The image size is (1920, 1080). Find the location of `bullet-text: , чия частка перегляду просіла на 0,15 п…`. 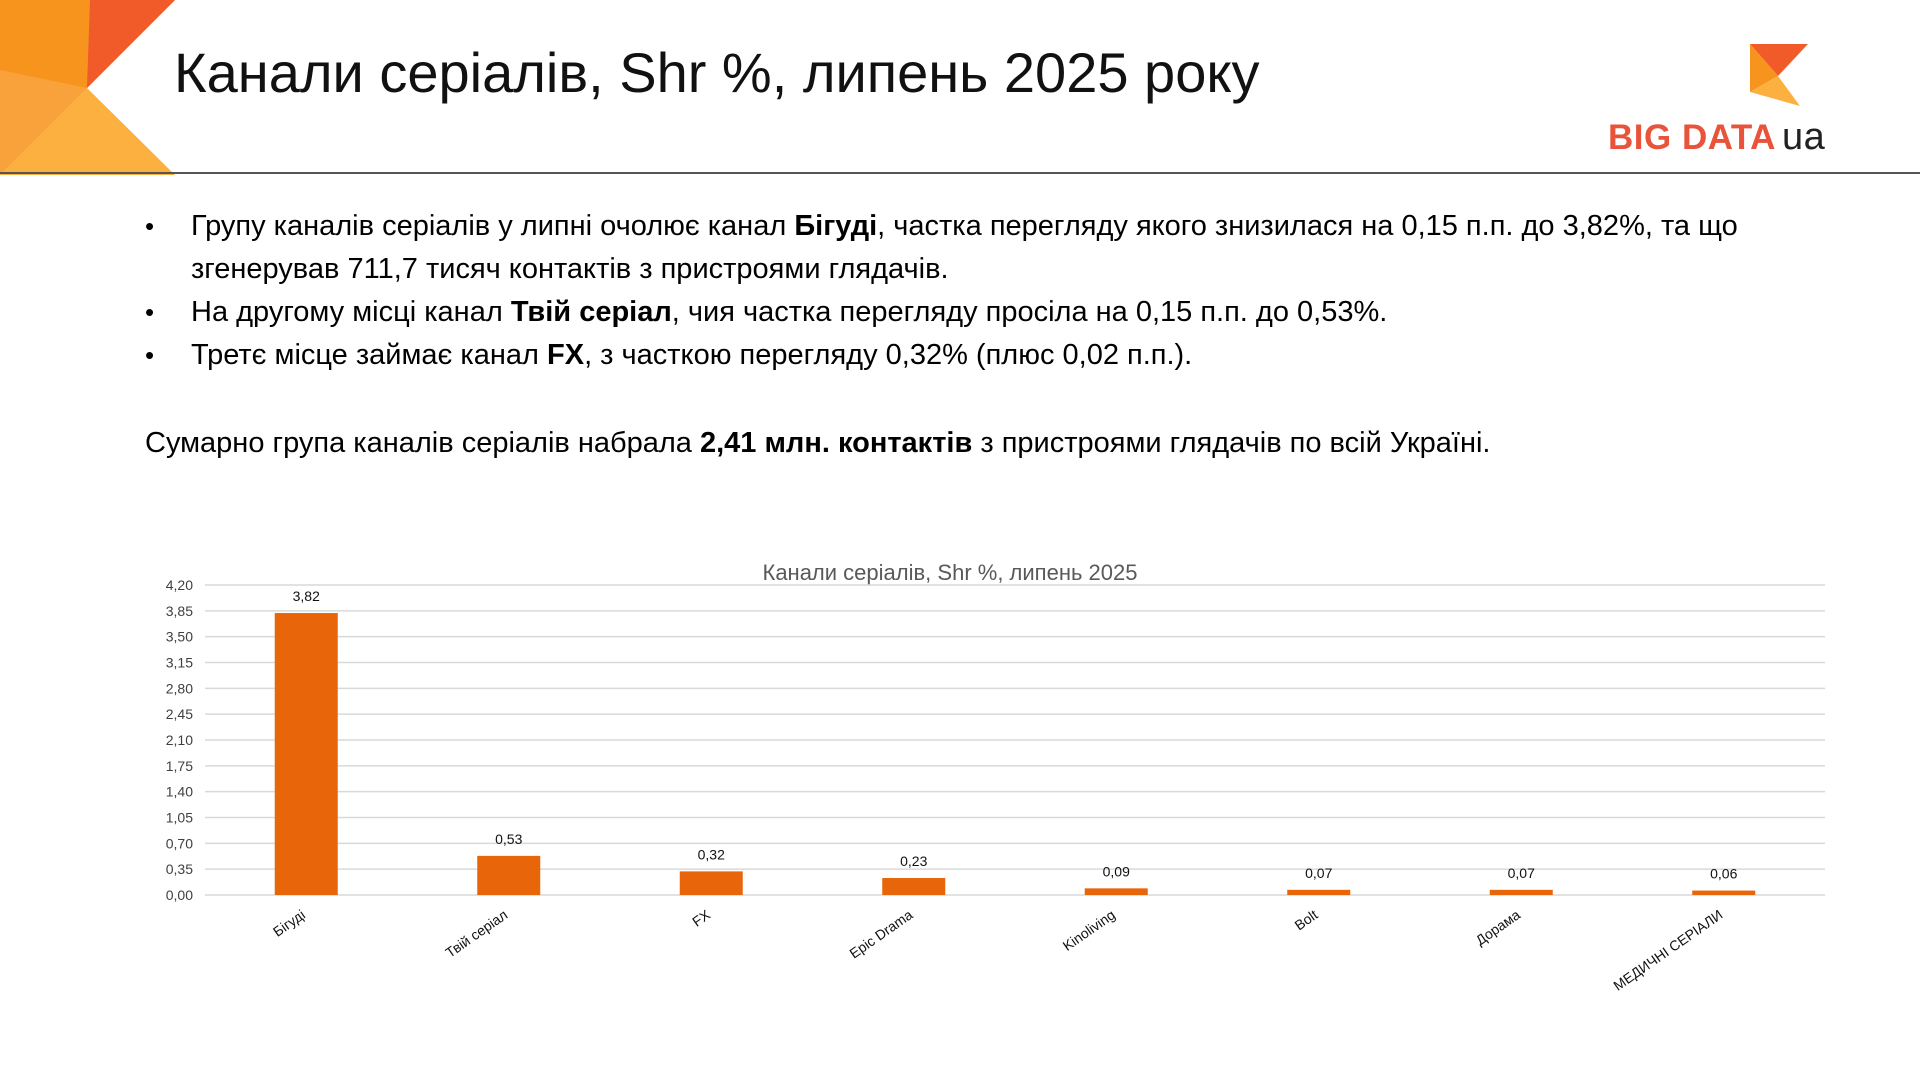

bullet-text: , чия частка перегляду просіла на 0,15 п… is located at coordinates (1029, 312).